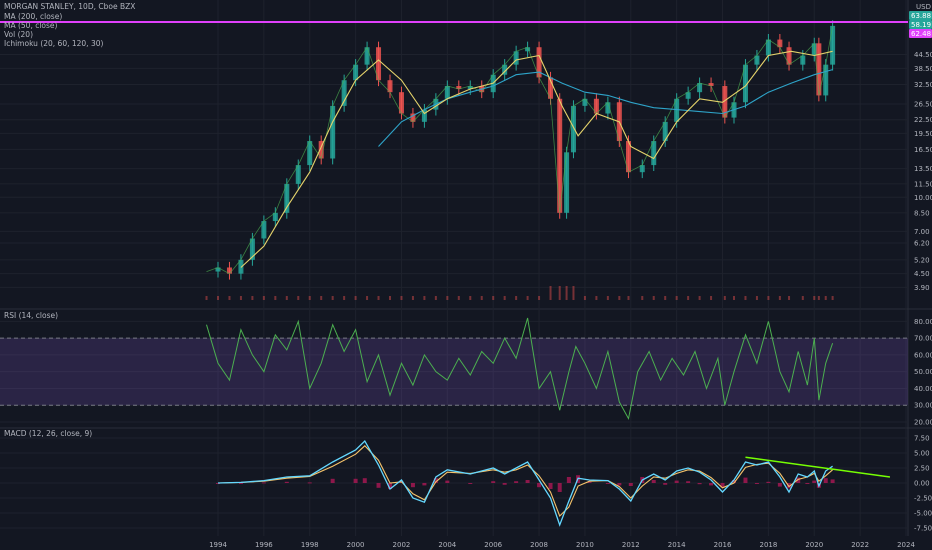 The image size is (932, 550). Describe the element at coordinates (923, 389) in the screenshot. I see `rsi-tick-label: 40.00` at that location.